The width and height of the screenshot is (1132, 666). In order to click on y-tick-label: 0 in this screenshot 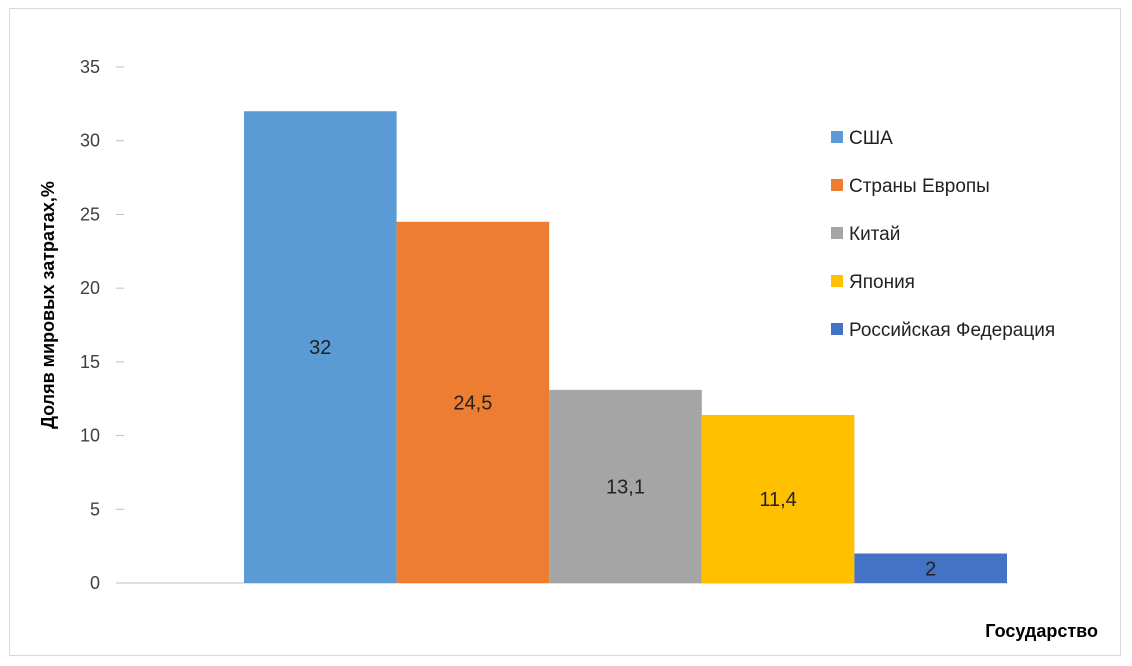, I will do `click(95, 583)`.